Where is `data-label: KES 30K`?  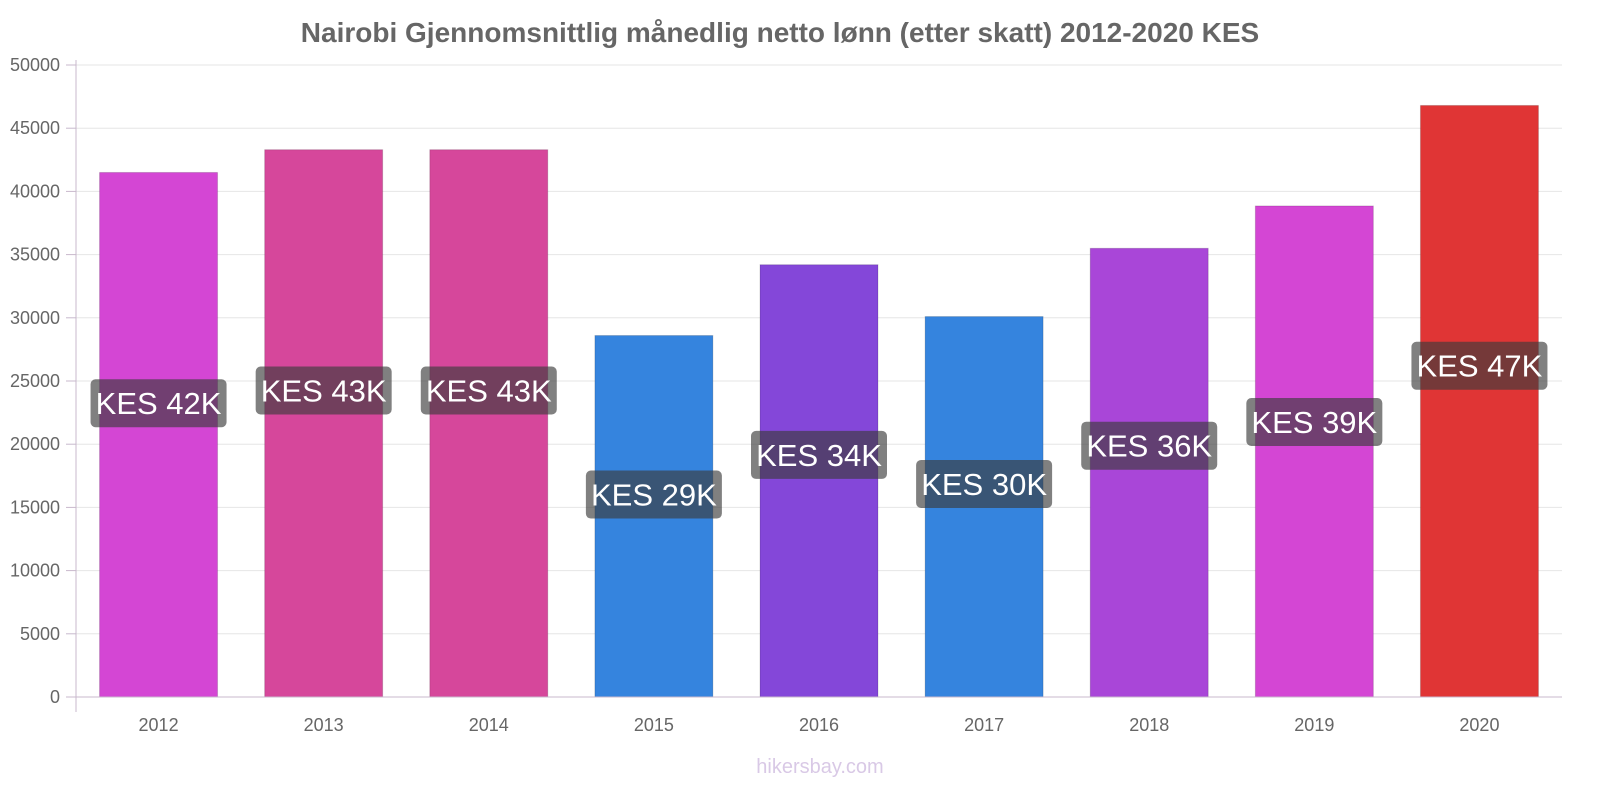 data-label: KES 30K is located at coordinates (984, 484).